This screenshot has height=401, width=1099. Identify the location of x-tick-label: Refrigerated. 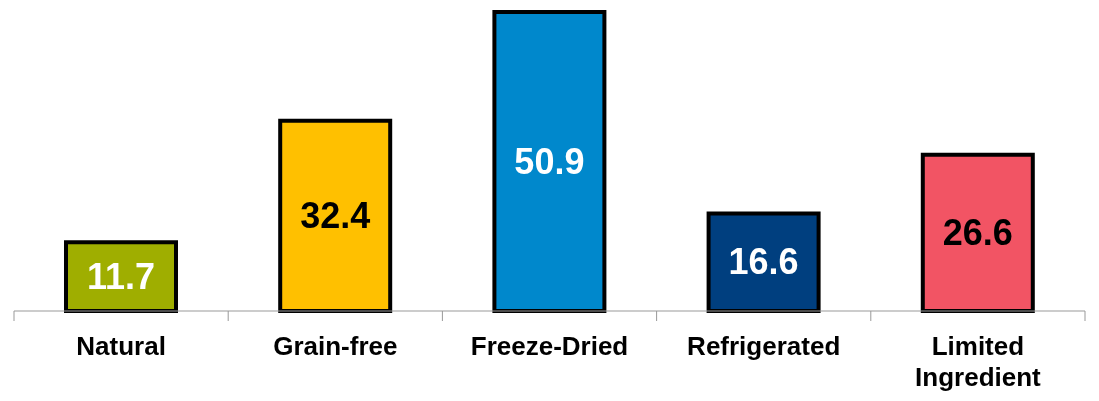
(764, 346).